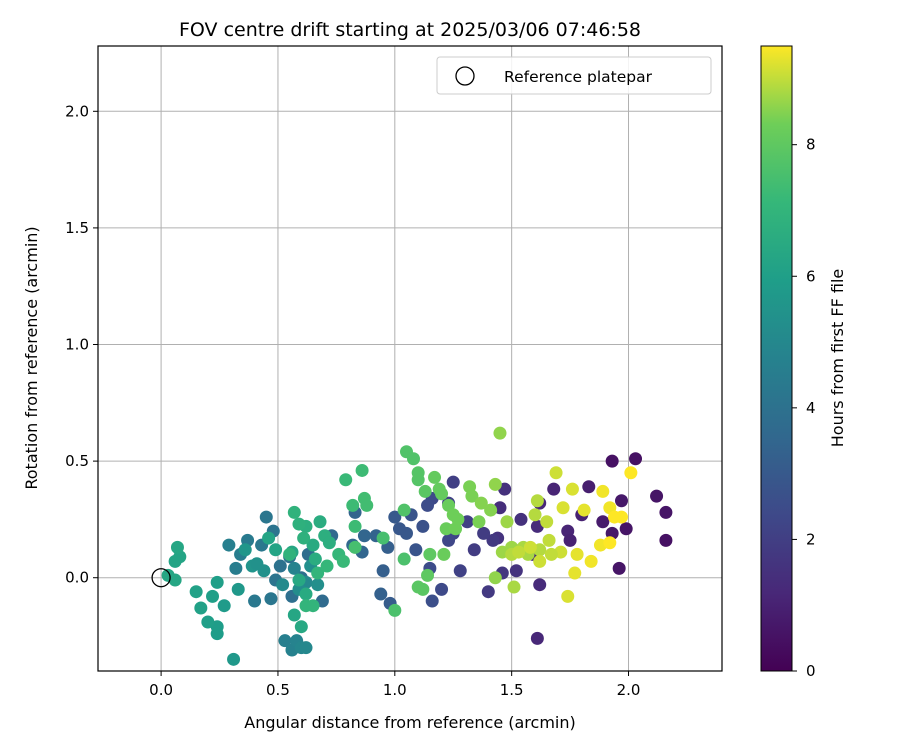  Describe the element at coordinates (31, 357) in the screenshot. I see `y-axis-label: Rotation from reference (arcmin)` at that location.